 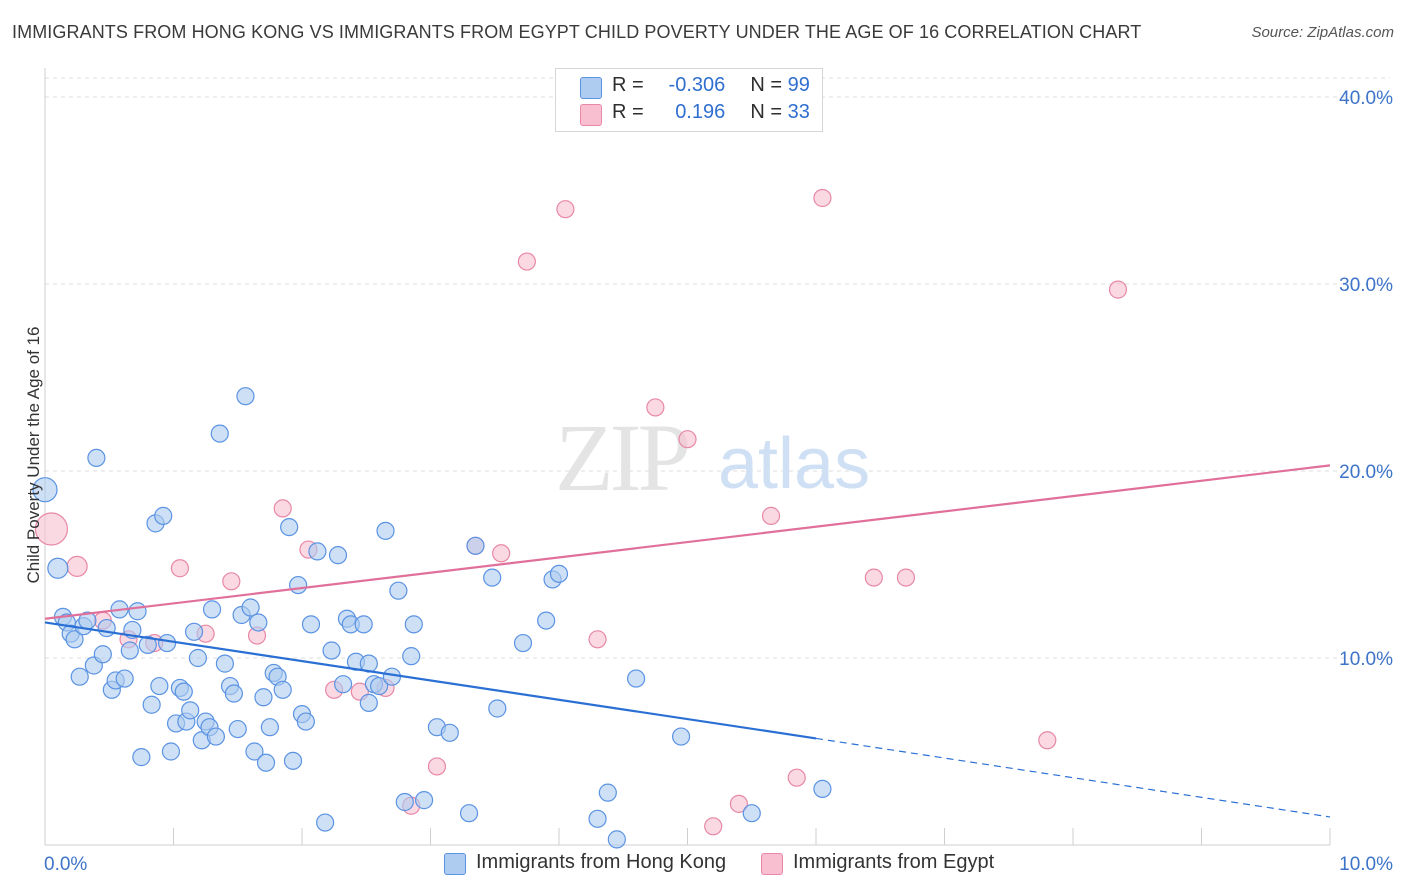 I want to click on legend-n-value: 33, so click(x=798, y=112).